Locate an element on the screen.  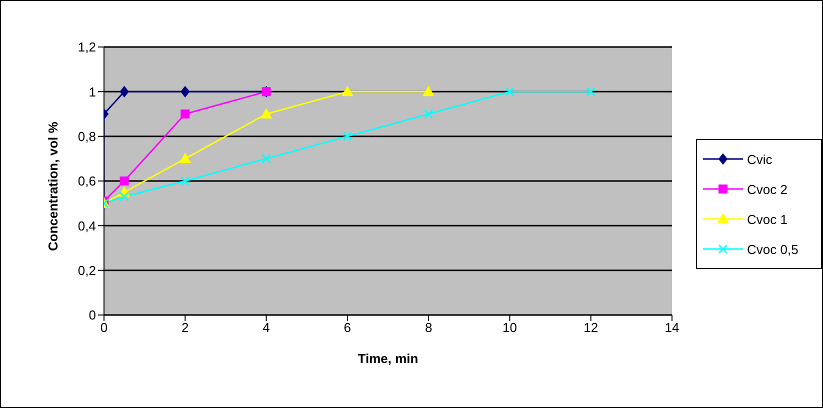
x-tick-label: 2 is located at coordinates (185, 328).